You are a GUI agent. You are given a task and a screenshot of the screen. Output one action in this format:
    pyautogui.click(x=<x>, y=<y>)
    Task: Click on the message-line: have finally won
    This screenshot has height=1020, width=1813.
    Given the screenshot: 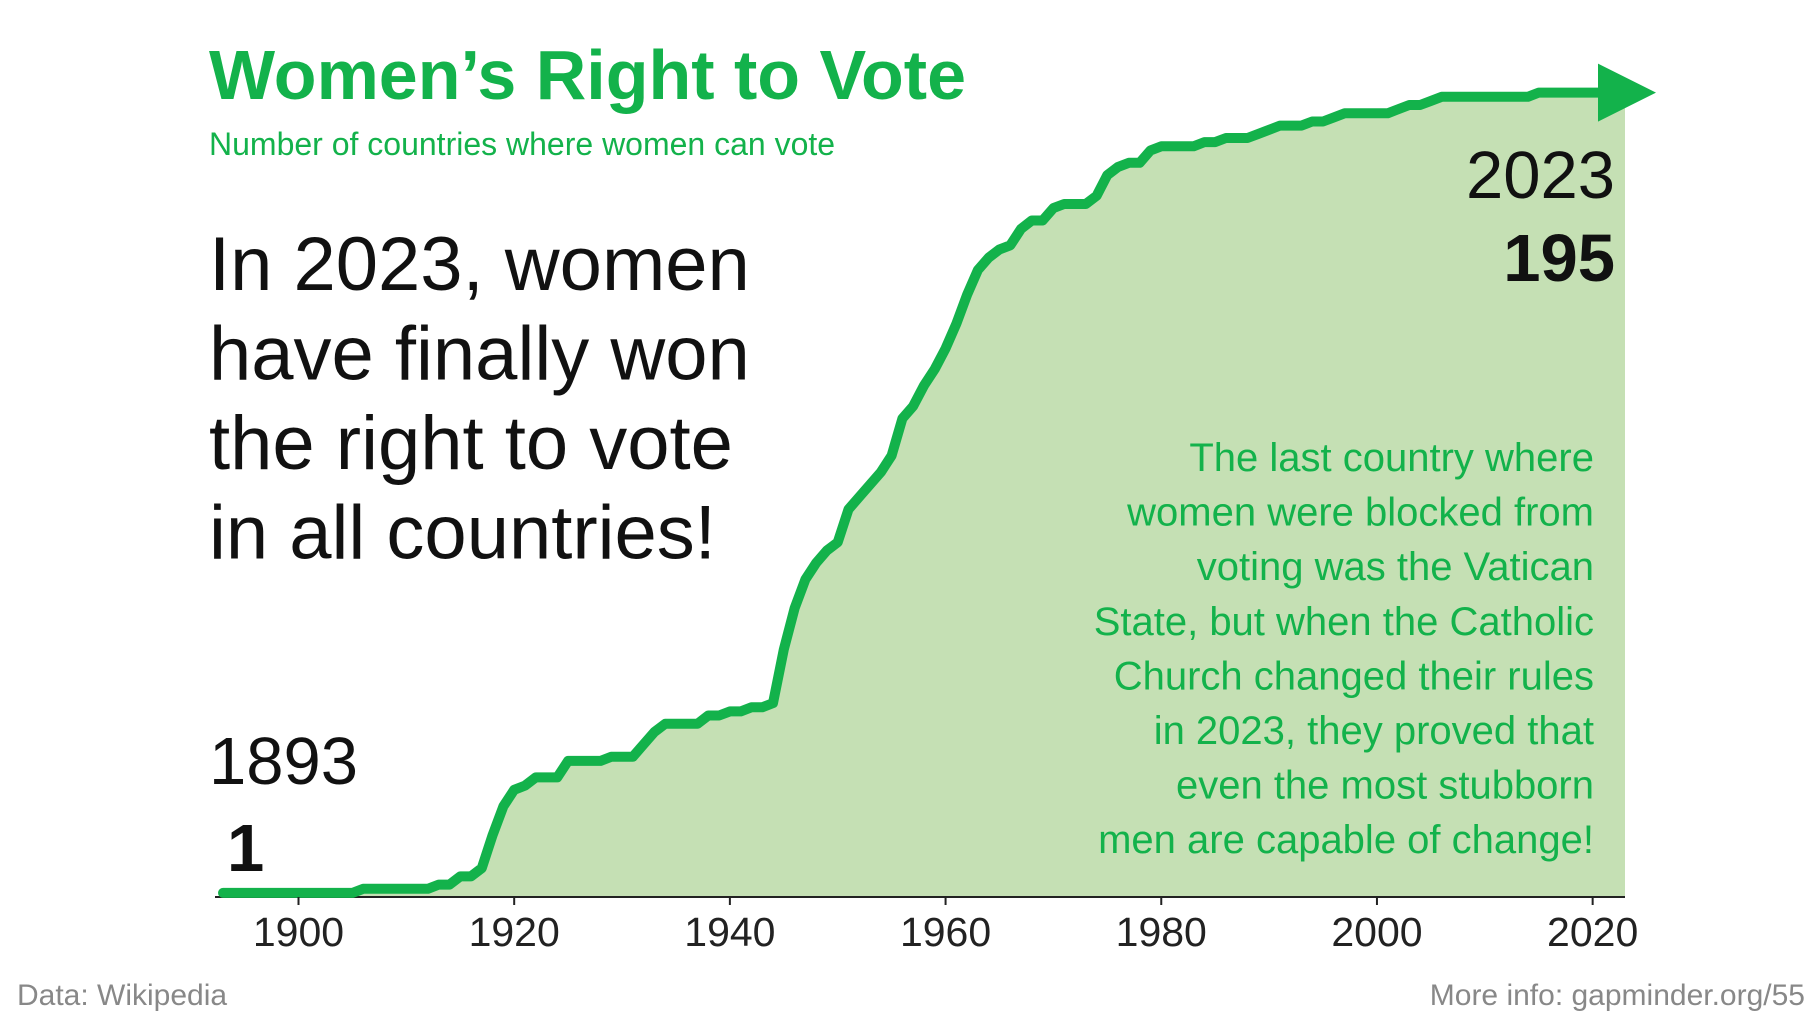 What is the action you would take?
    pyautogui.click(x=479, y=354)
    